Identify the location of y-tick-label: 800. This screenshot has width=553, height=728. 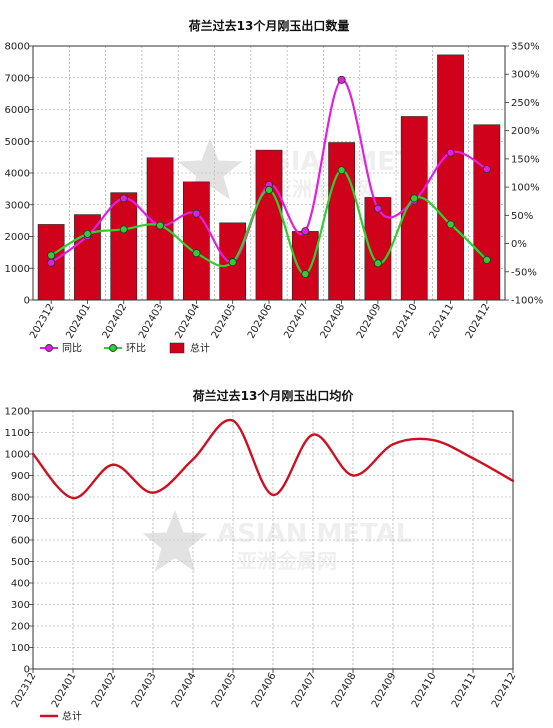
(20, 498).